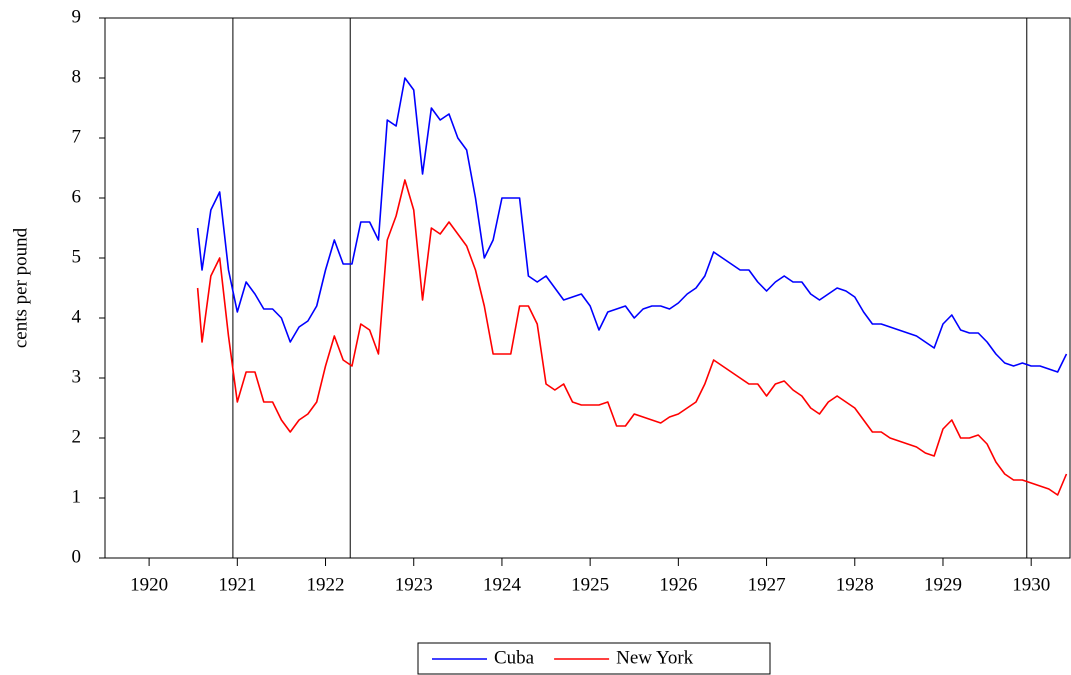 Image resolution: width=1071 pixels, height=675 pixels. I want to click on y-tick-label: 6, so click(77, 196).